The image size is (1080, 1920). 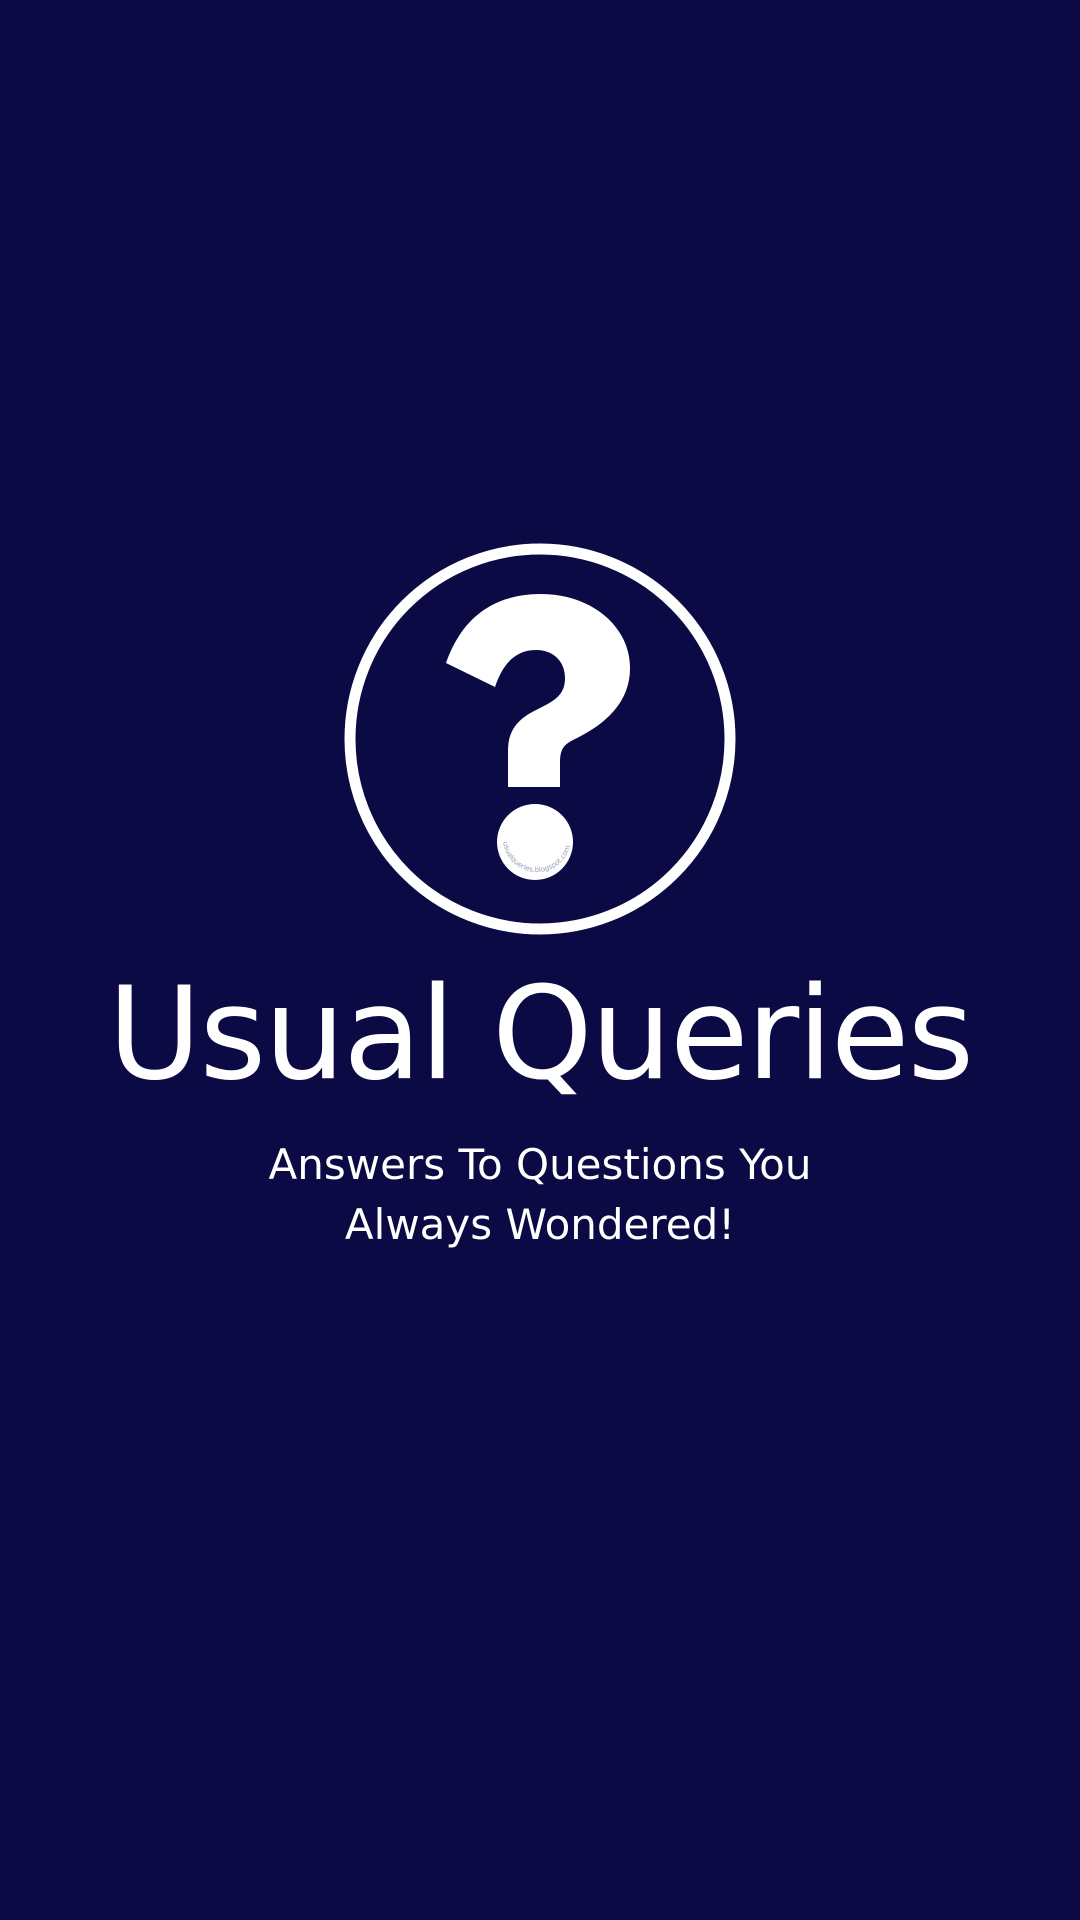 What do you see at coordinates (540, 1224) in the screenshot?
I see `tagline-line-2: Always Wondered!` at bounding box center [540, 1224].